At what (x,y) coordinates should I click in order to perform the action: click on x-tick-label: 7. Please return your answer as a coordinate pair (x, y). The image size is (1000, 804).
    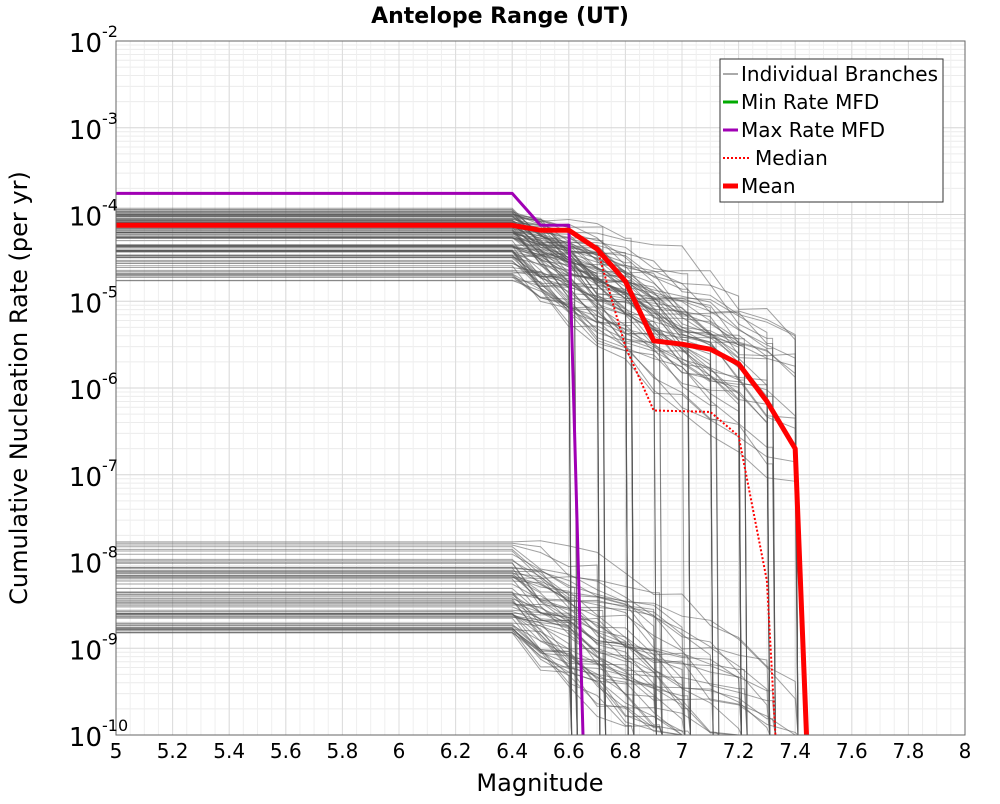
    Looking at the image, I should click on (682, 751).